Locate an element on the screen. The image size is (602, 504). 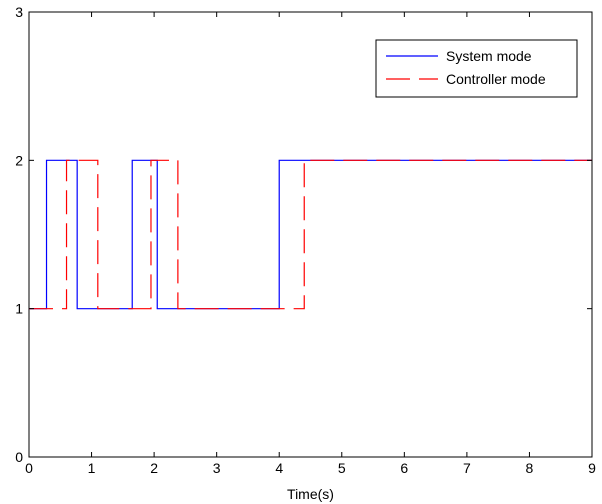
x-tick-label: 7 is located at coordinates (467, 468).